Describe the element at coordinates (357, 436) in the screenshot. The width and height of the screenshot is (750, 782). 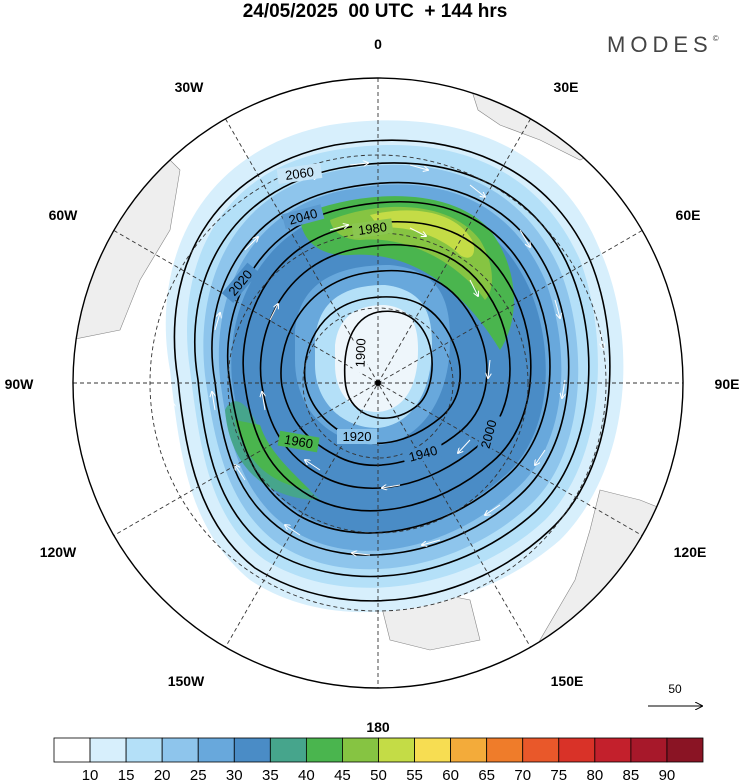
I see `contour-label-1920: 1920` at that location.